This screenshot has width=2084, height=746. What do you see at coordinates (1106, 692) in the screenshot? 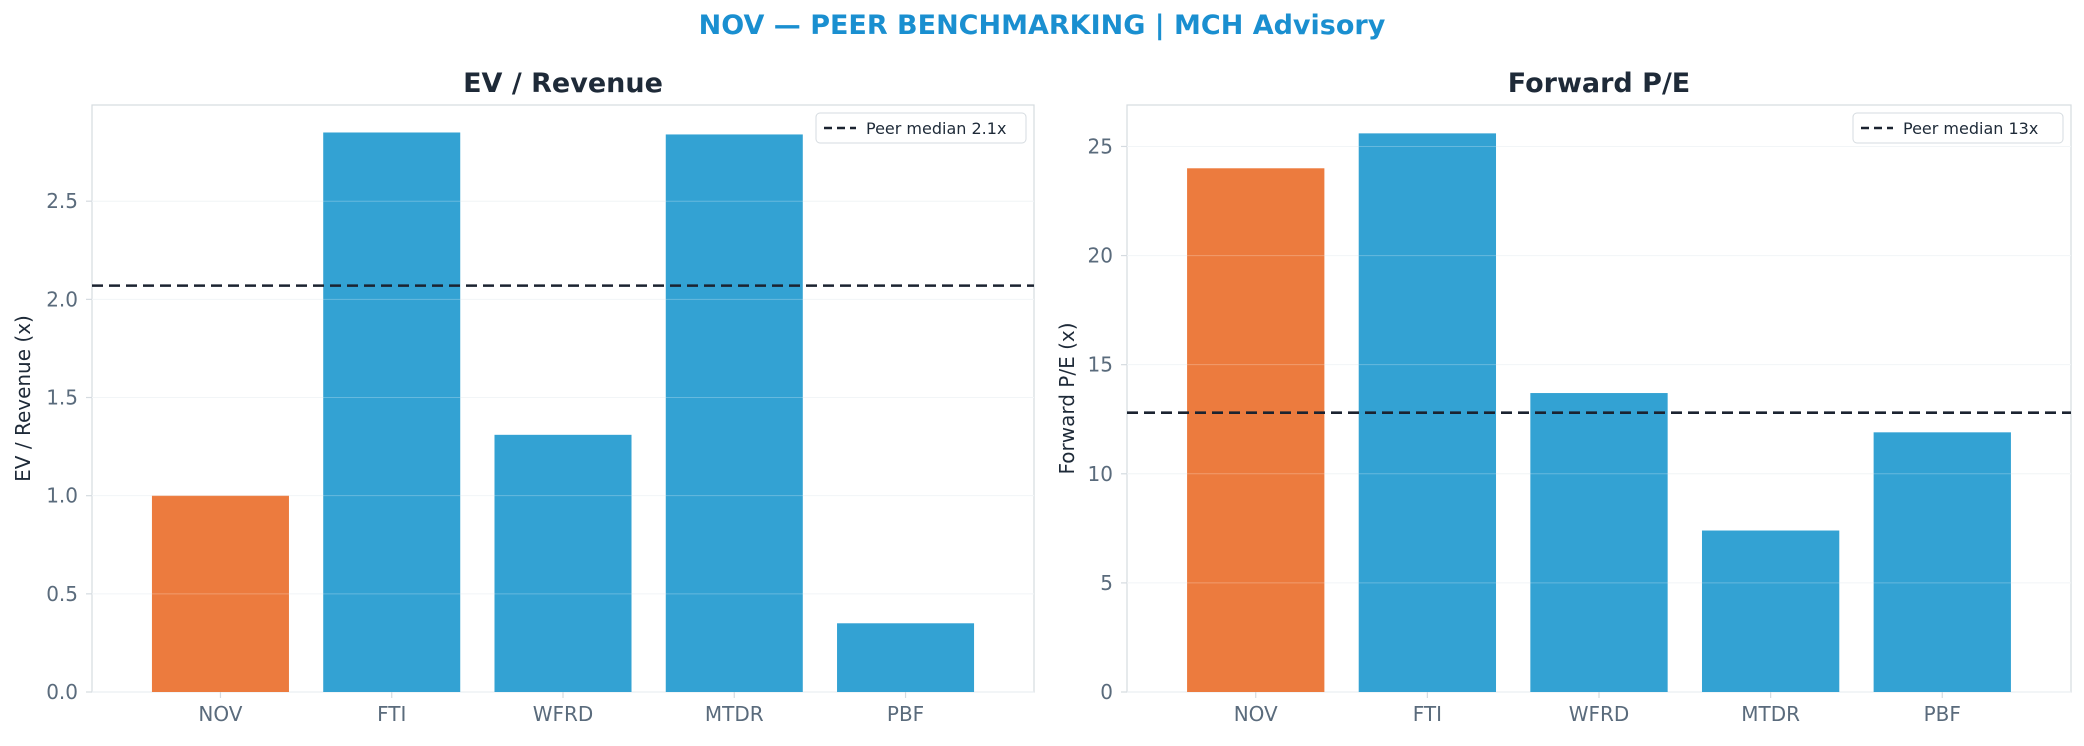
I see `y-tick-label: 0` at bounding box center [1106, 692].